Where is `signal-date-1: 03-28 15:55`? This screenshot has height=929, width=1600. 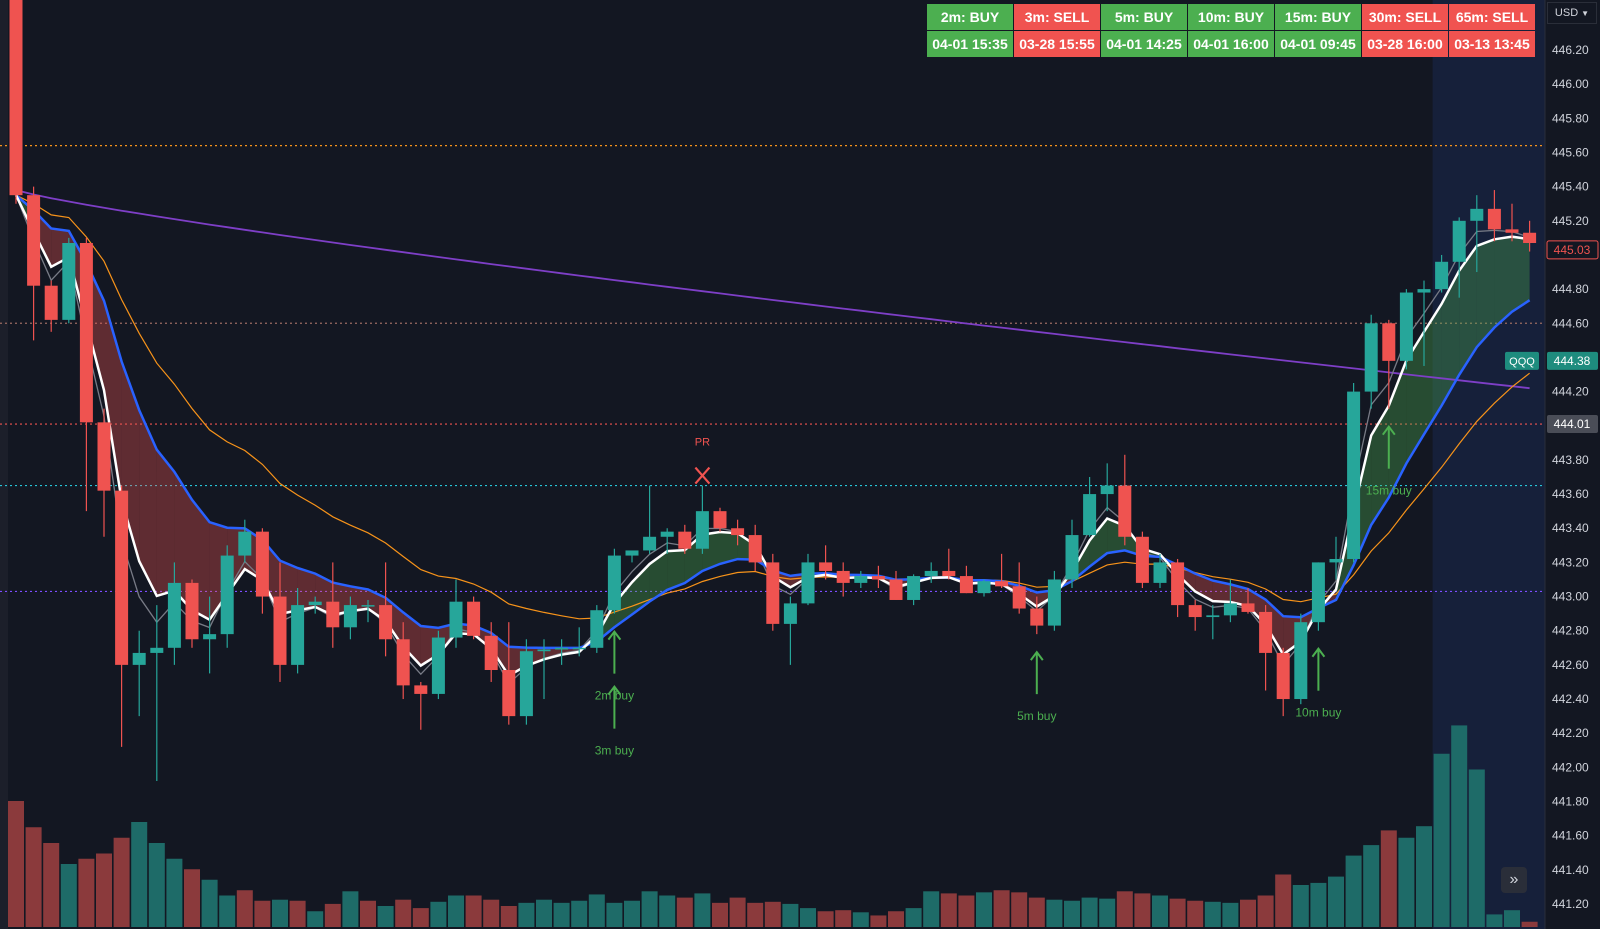 signal-date-1: 03-28 15:55 is located at coordinates (1057, 44).